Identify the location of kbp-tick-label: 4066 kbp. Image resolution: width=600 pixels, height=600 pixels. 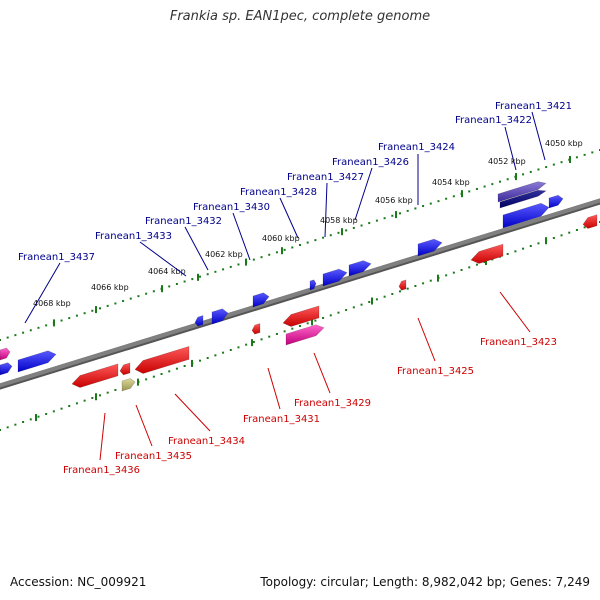
(110, 287).